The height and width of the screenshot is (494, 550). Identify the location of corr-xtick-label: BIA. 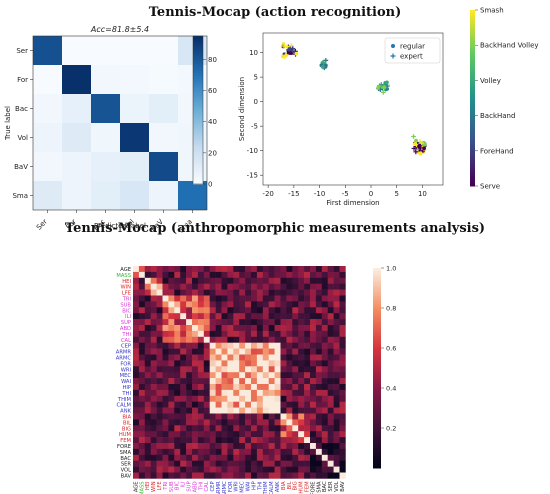
(284, 485).